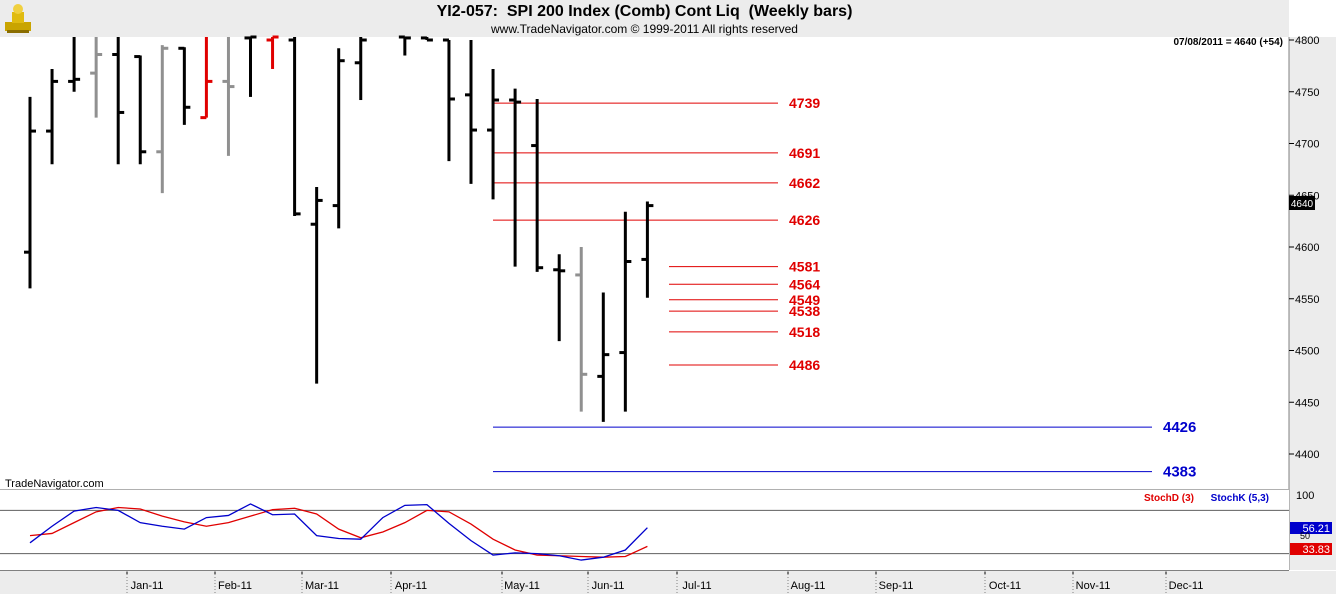 The image size is (1336, 594). I want to click on x-axis-label: Feb-11, so click(235, 586).